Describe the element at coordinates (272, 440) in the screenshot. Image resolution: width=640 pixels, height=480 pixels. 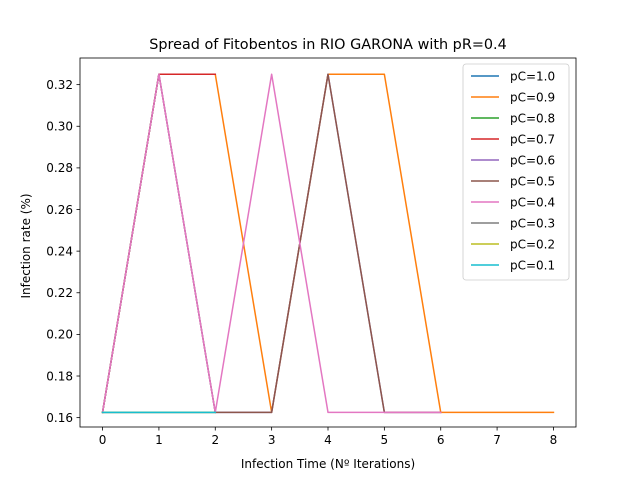
I see `x-tick-label: 3` at that location.